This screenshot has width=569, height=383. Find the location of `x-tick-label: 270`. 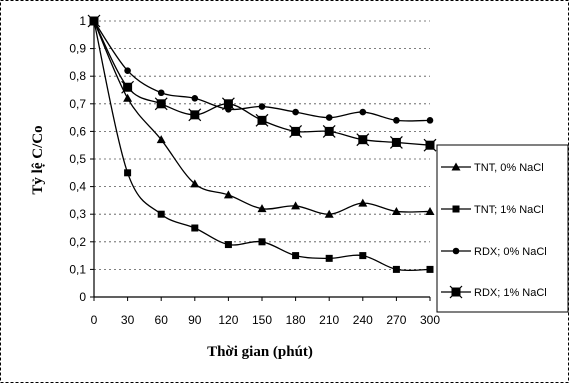

x-tick-label: 270 is located at coordinates (396, 320).